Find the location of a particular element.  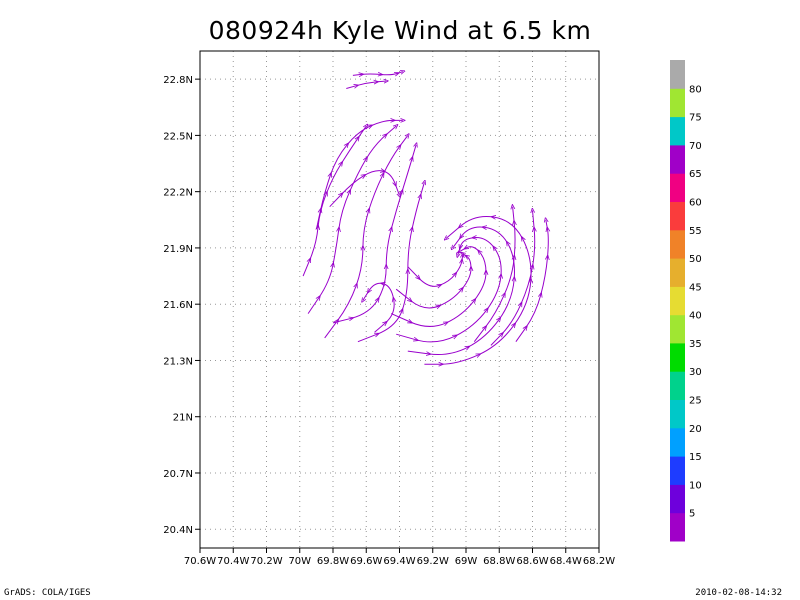

y-tick-label: 22.8N is located at coordinates (178, 80).